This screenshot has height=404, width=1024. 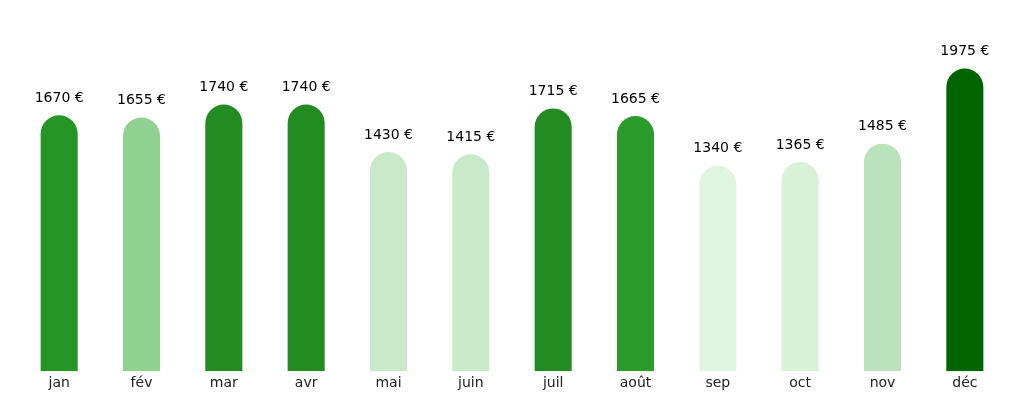 I want to click on data-label: 1485 €, so click(x=882, y=125).